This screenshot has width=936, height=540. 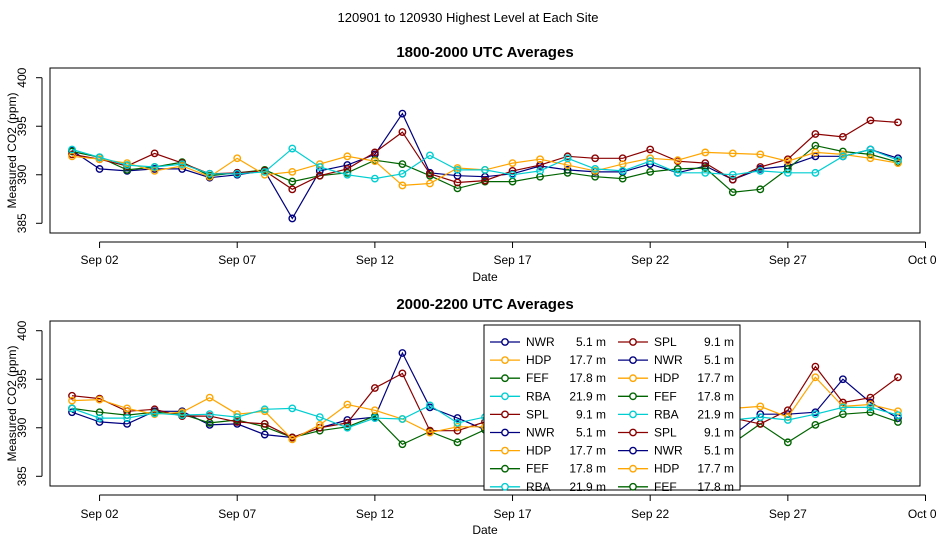 I want to click on panel-title: 2000-2200 UTC Averages, so click(x=484, y=304).